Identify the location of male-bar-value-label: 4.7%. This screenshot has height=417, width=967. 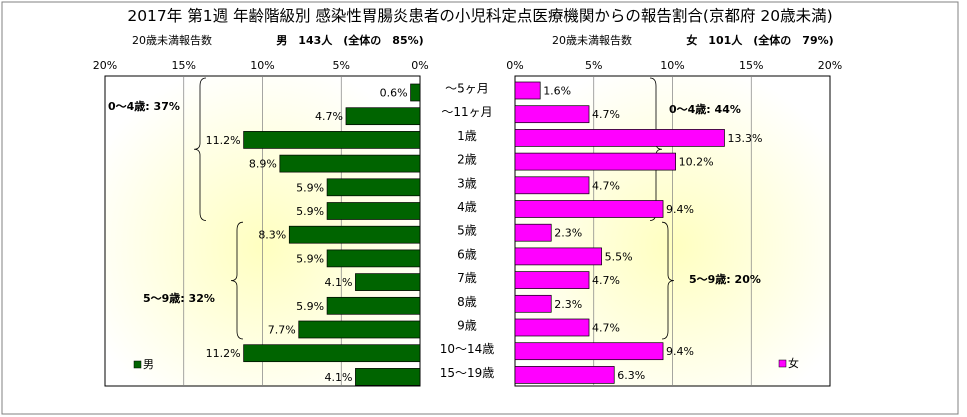
(329, 116).